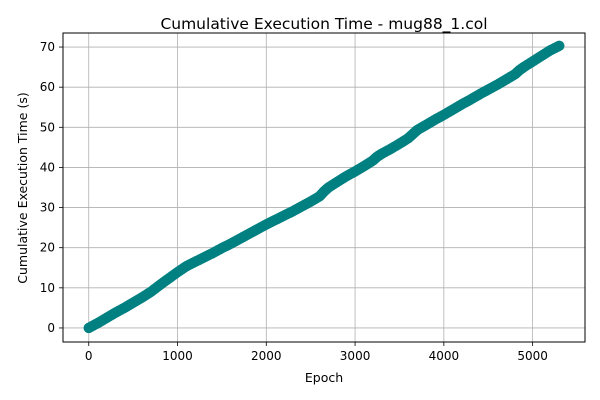 This screenshot has width=600, height=400. I want to click on x-tick-label: 4000, so click(444, 356).